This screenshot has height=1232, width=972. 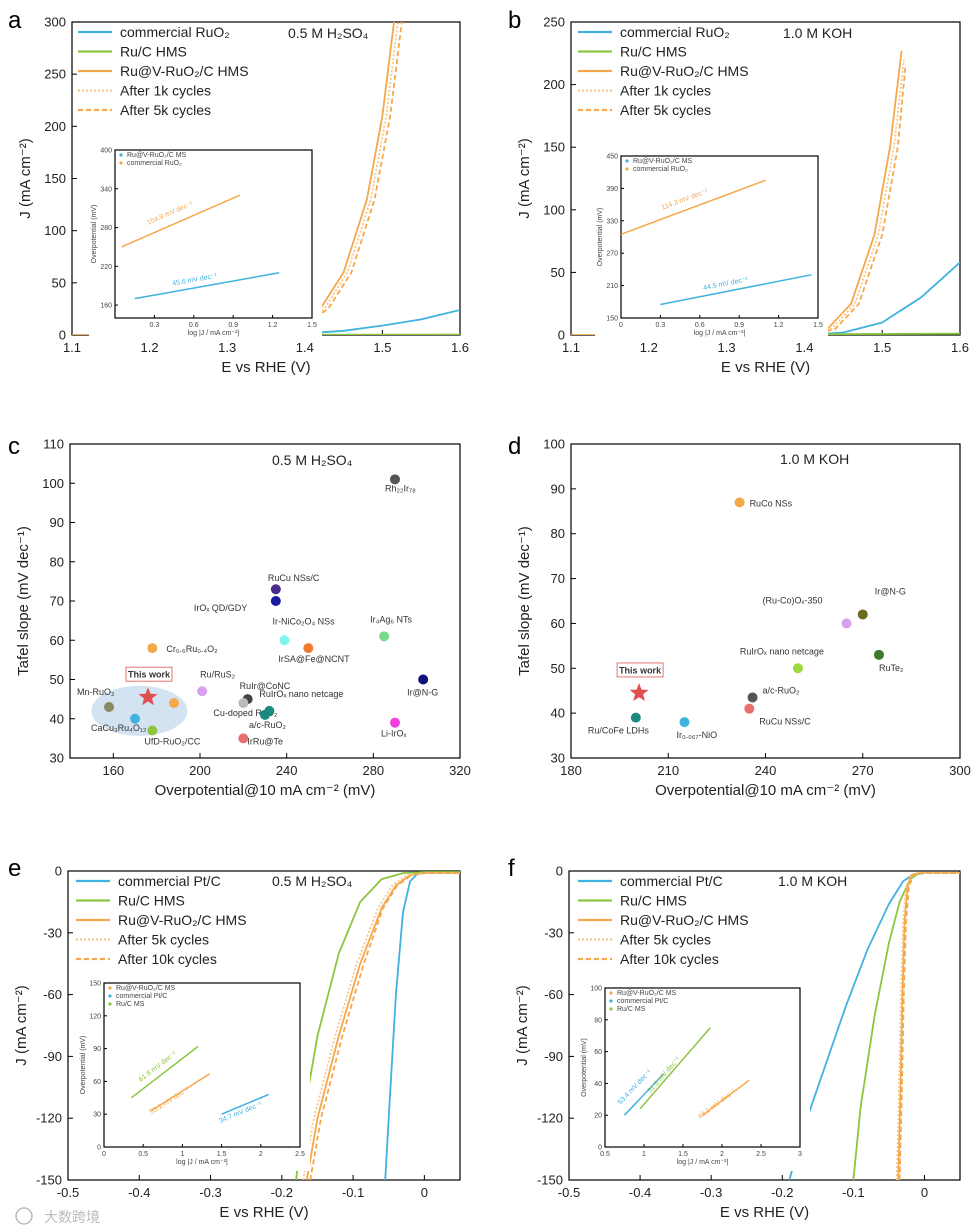 I want to click on inset-legend-label: Ru/C MS, so click(x=130, y=1004).